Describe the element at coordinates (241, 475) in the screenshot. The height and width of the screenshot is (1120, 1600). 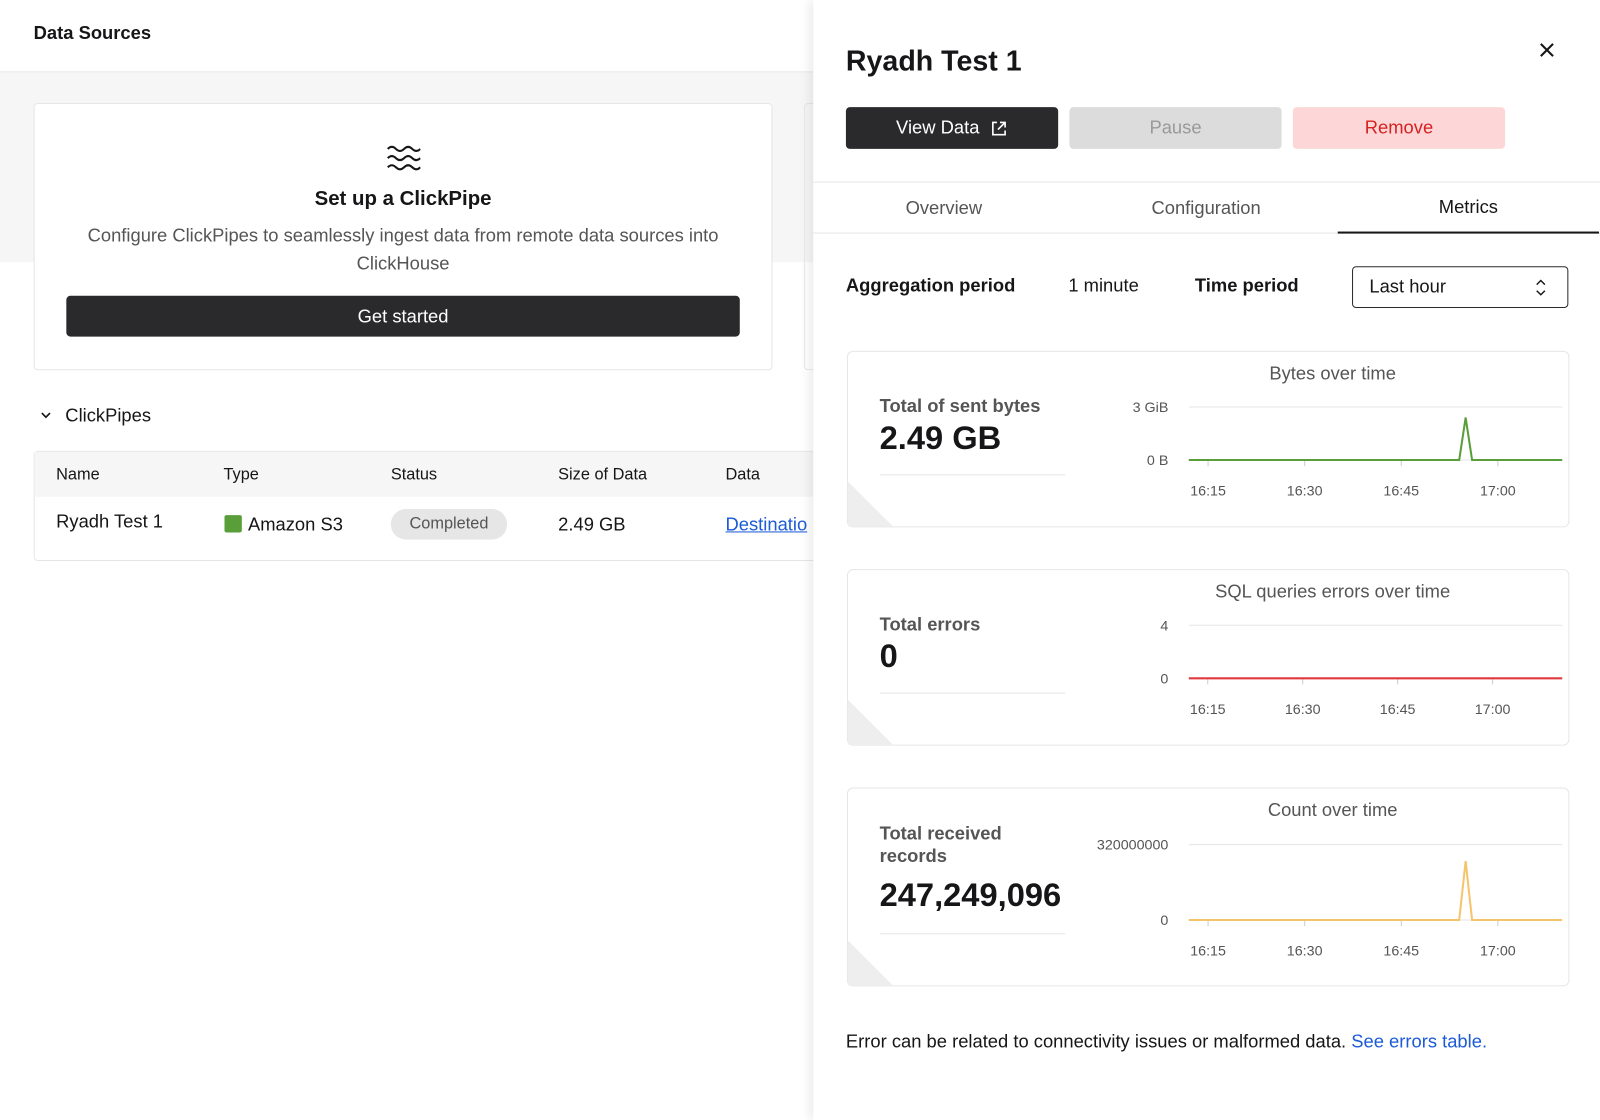
I see `column-header: Type` at that location.